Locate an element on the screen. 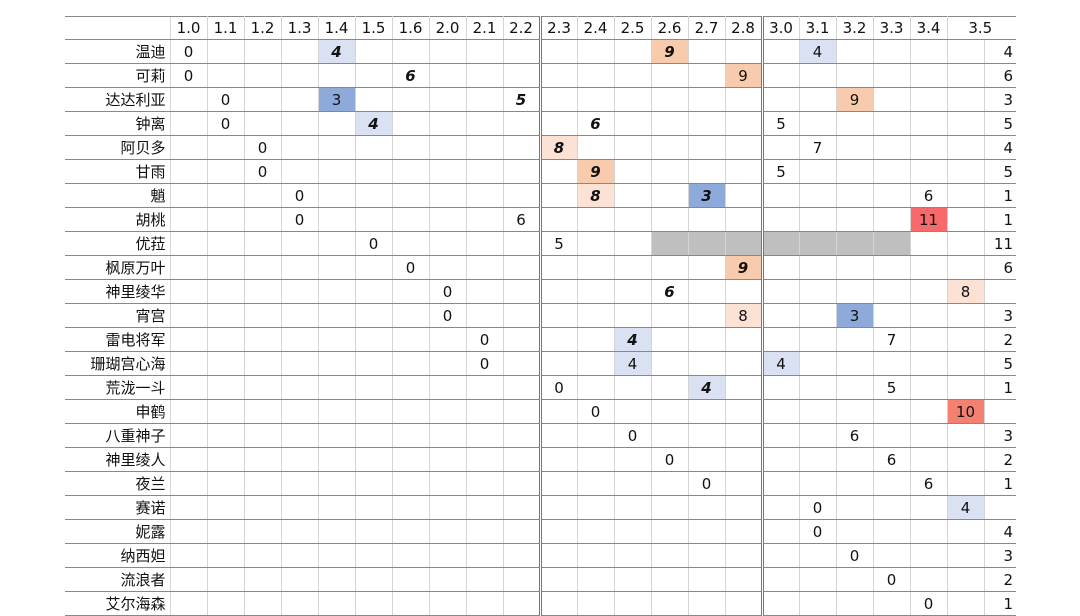 The width and height of the screenshot is (1080, 616). count-cell: 5 is located at coordinates (999, 171).